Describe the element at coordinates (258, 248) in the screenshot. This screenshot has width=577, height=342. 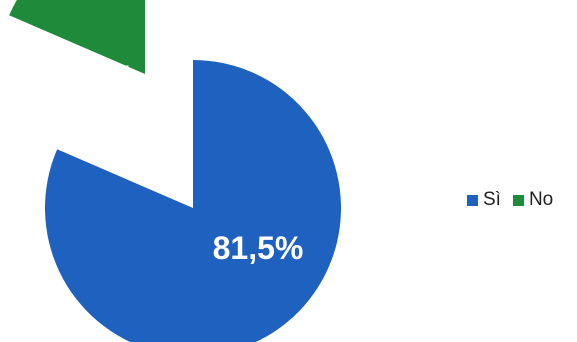
I see `data-label-si: 81,5%` at that location.